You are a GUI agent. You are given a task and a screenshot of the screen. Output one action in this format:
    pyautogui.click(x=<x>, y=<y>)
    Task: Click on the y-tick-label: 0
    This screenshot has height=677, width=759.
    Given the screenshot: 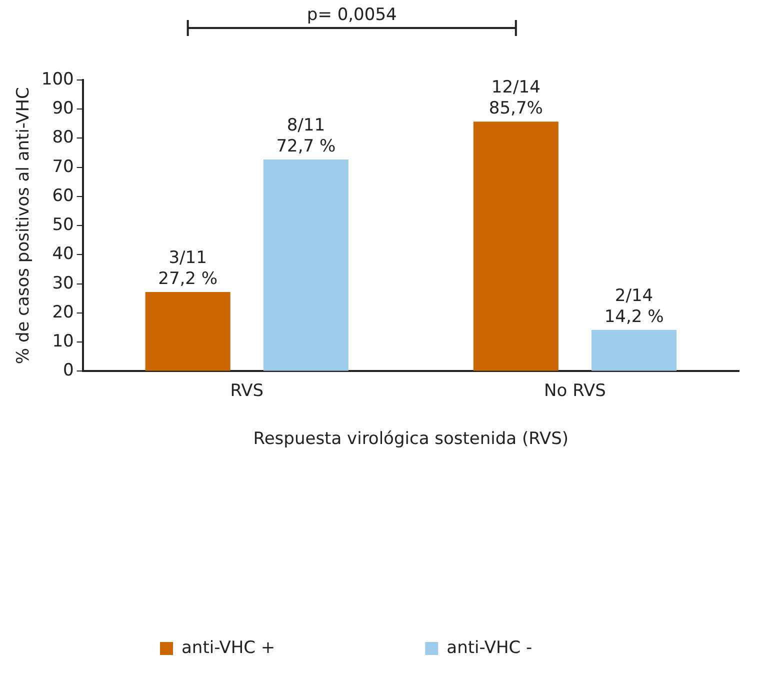 What is the action you would take?
    pyautogui.click(x=68, y=370)
    